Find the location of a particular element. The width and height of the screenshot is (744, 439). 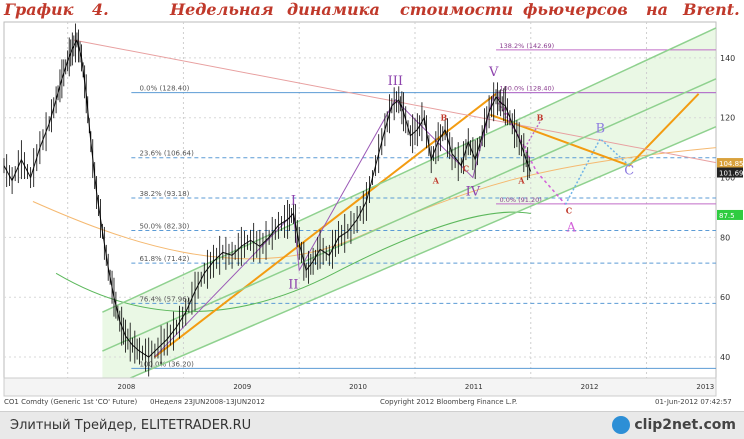

fib-ext-label: 0.0% (91.20) is located at coordinates (521, 200).